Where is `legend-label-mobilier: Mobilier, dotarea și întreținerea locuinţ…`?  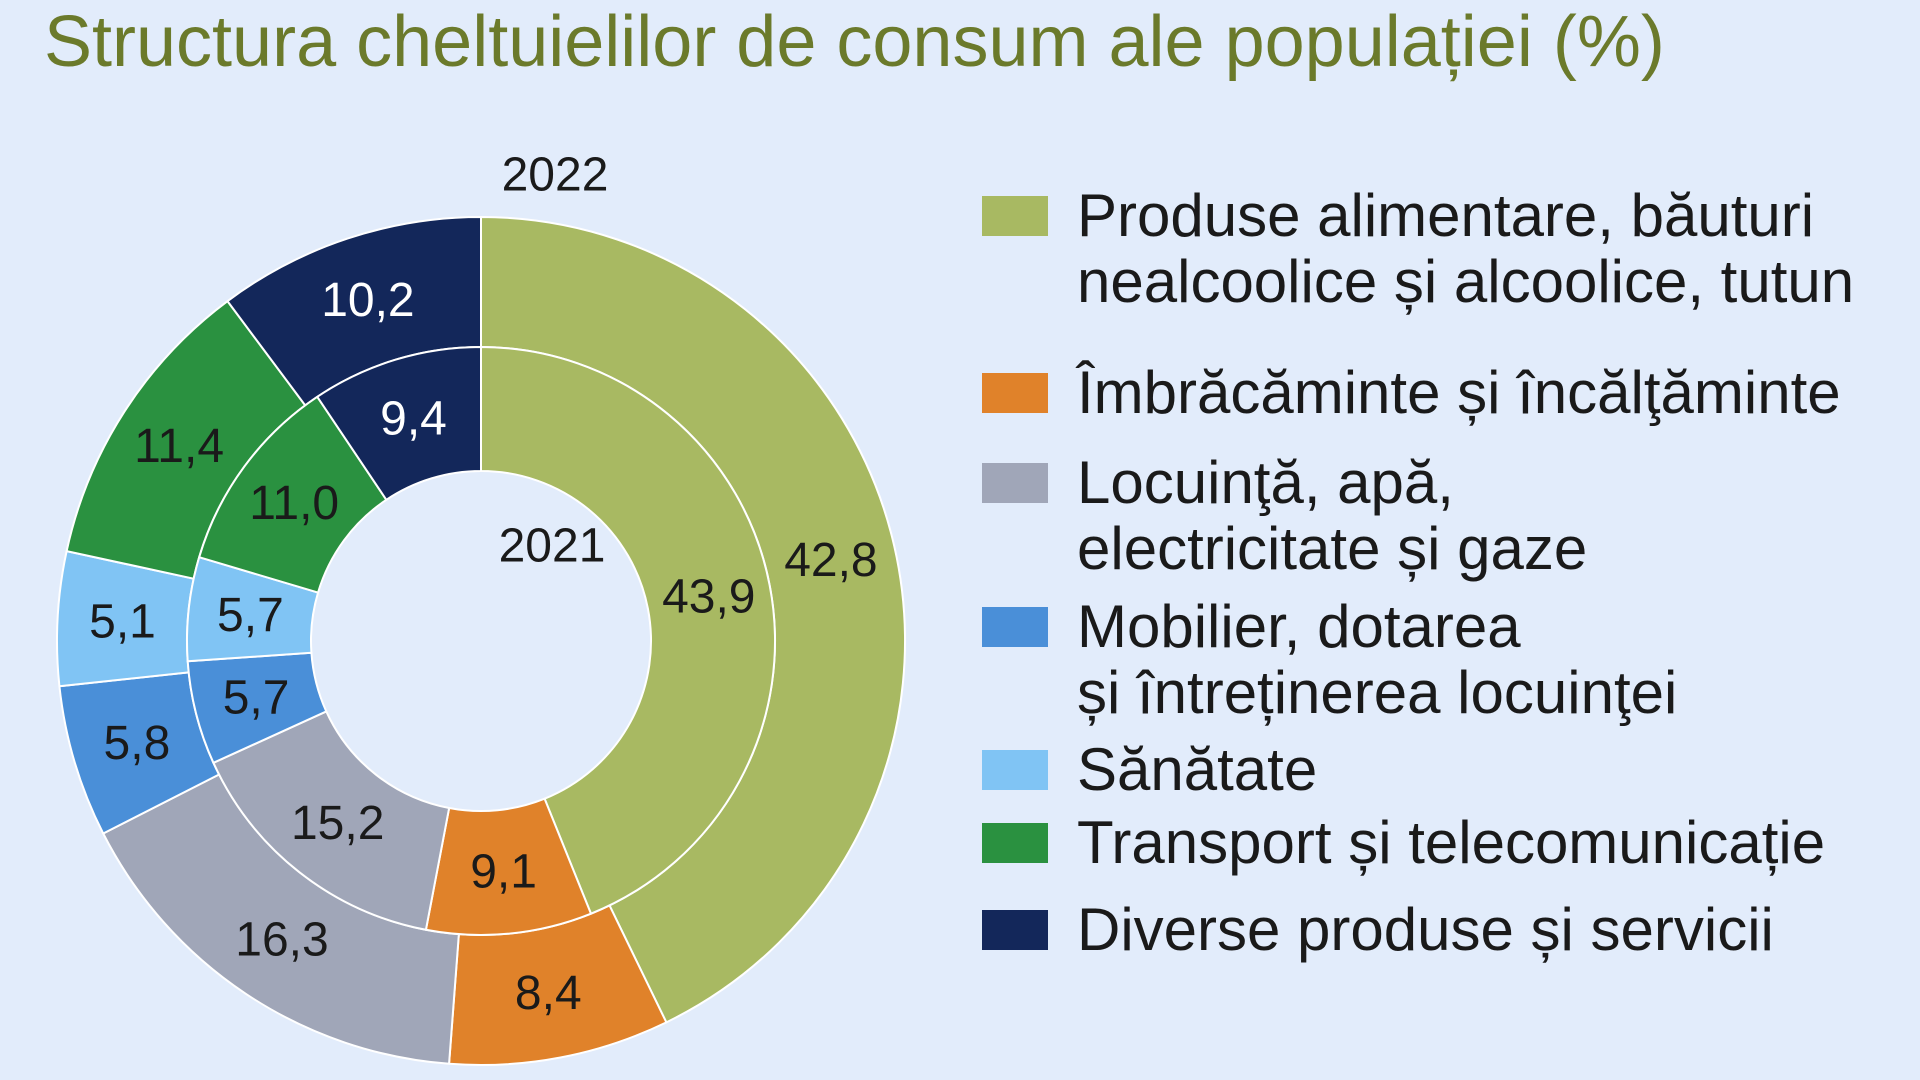 legend-label-mobilier: Mobilier, dotarea și întreținerea locuinţ… is located at coordinates (1377, 660).